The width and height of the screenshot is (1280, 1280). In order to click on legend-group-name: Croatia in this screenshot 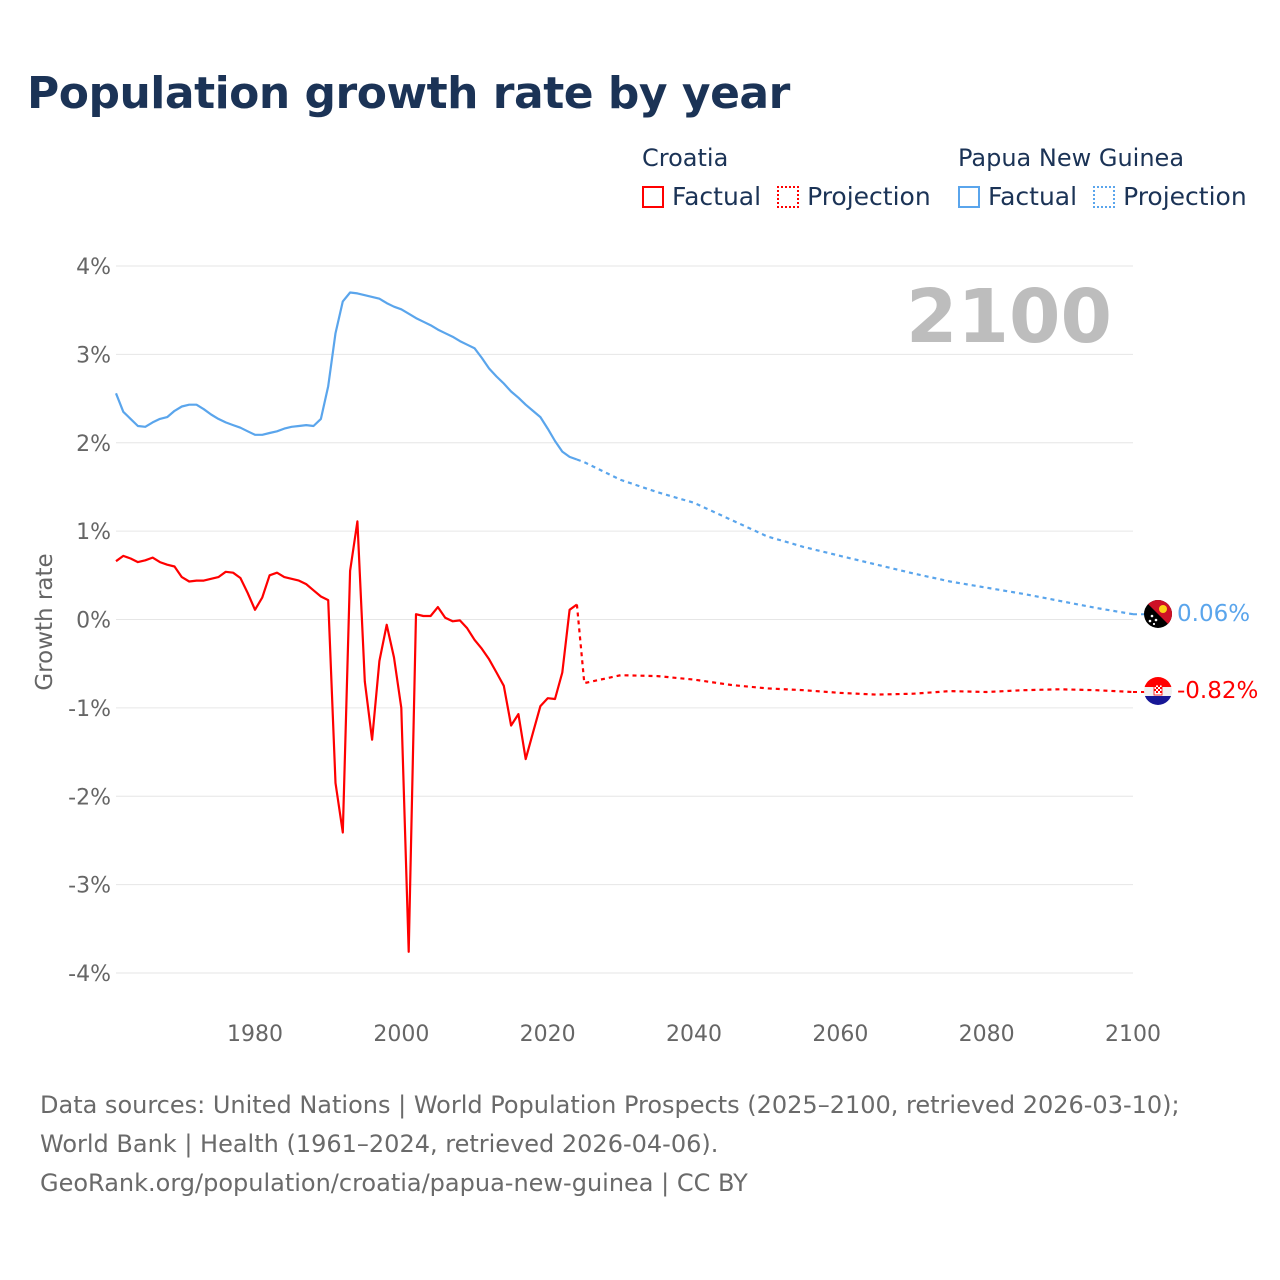, I will do `click(685, 158)`.